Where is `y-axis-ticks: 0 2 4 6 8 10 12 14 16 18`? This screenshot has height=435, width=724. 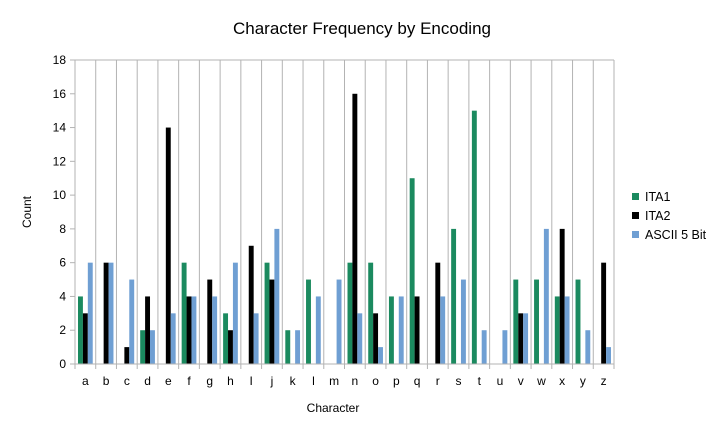 y-axis-ticks: 0 2 4 6 8 10 12 14 16 18 is located at coordinates (64, 212).